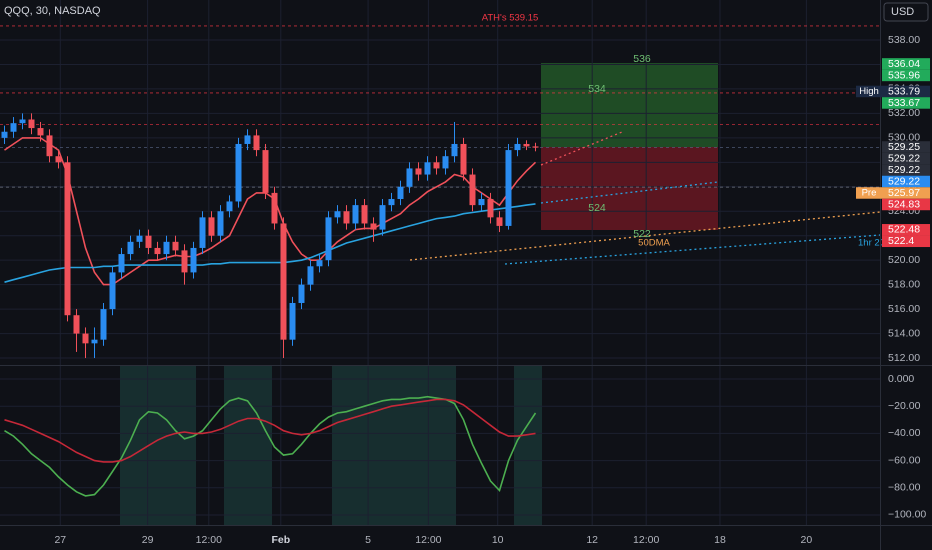 The width and height of the screenshot is (932, 550). What do you see at coordinates (498, 540) in the screenshot?
I see `x-tick-label: 10` at bounding box center [498, 540].